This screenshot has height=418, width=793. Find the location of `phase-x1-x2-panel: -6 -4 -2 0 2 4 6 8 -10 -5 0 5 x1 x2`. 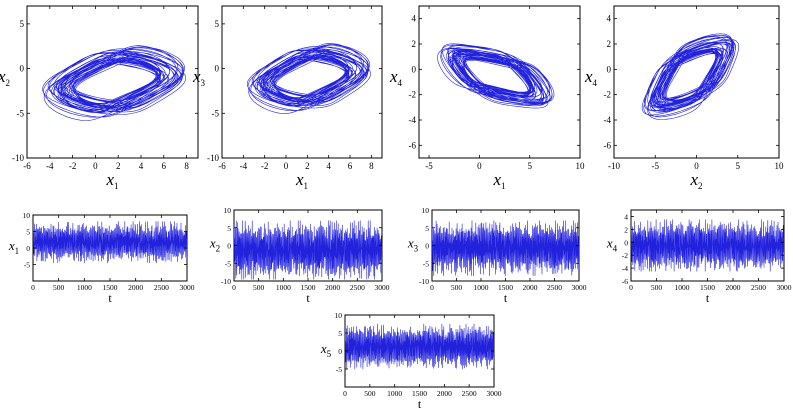

phase-x1-x2-panel: -6 -4 -2 0 2 4 6 8 -10 -5 0 5 x1 x2 is located at coordinates (99, 98).